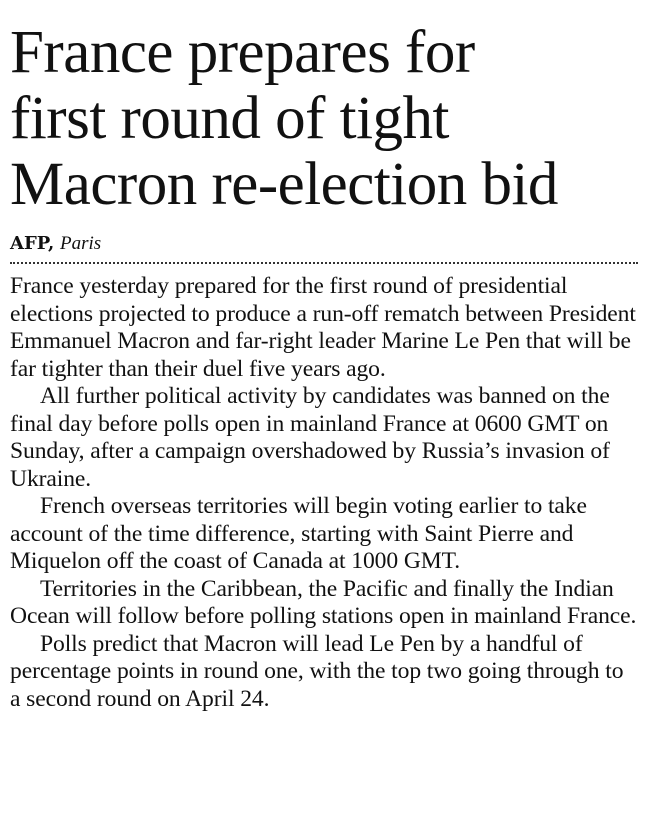  What do you see at coordinates (32, 243) in the screenshot?
I see `byline-agency: AFP,` at bounding box center [32, 243].